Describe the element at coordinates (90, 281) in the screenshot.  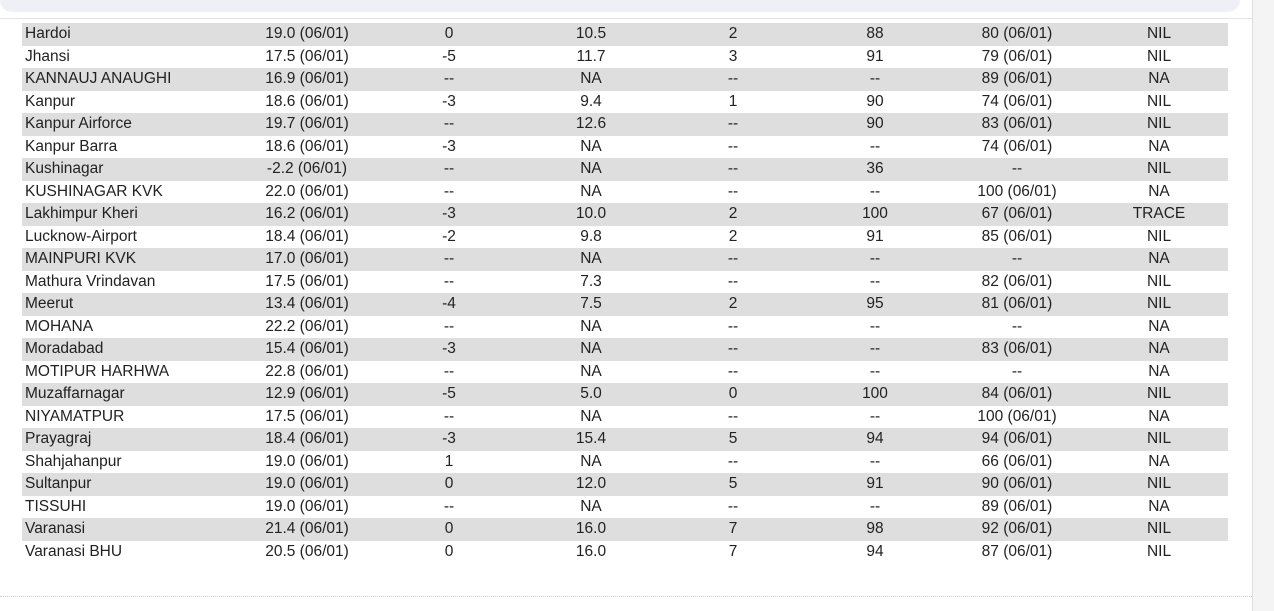
I see `station-name: Mathura Vrindavan` at that location.